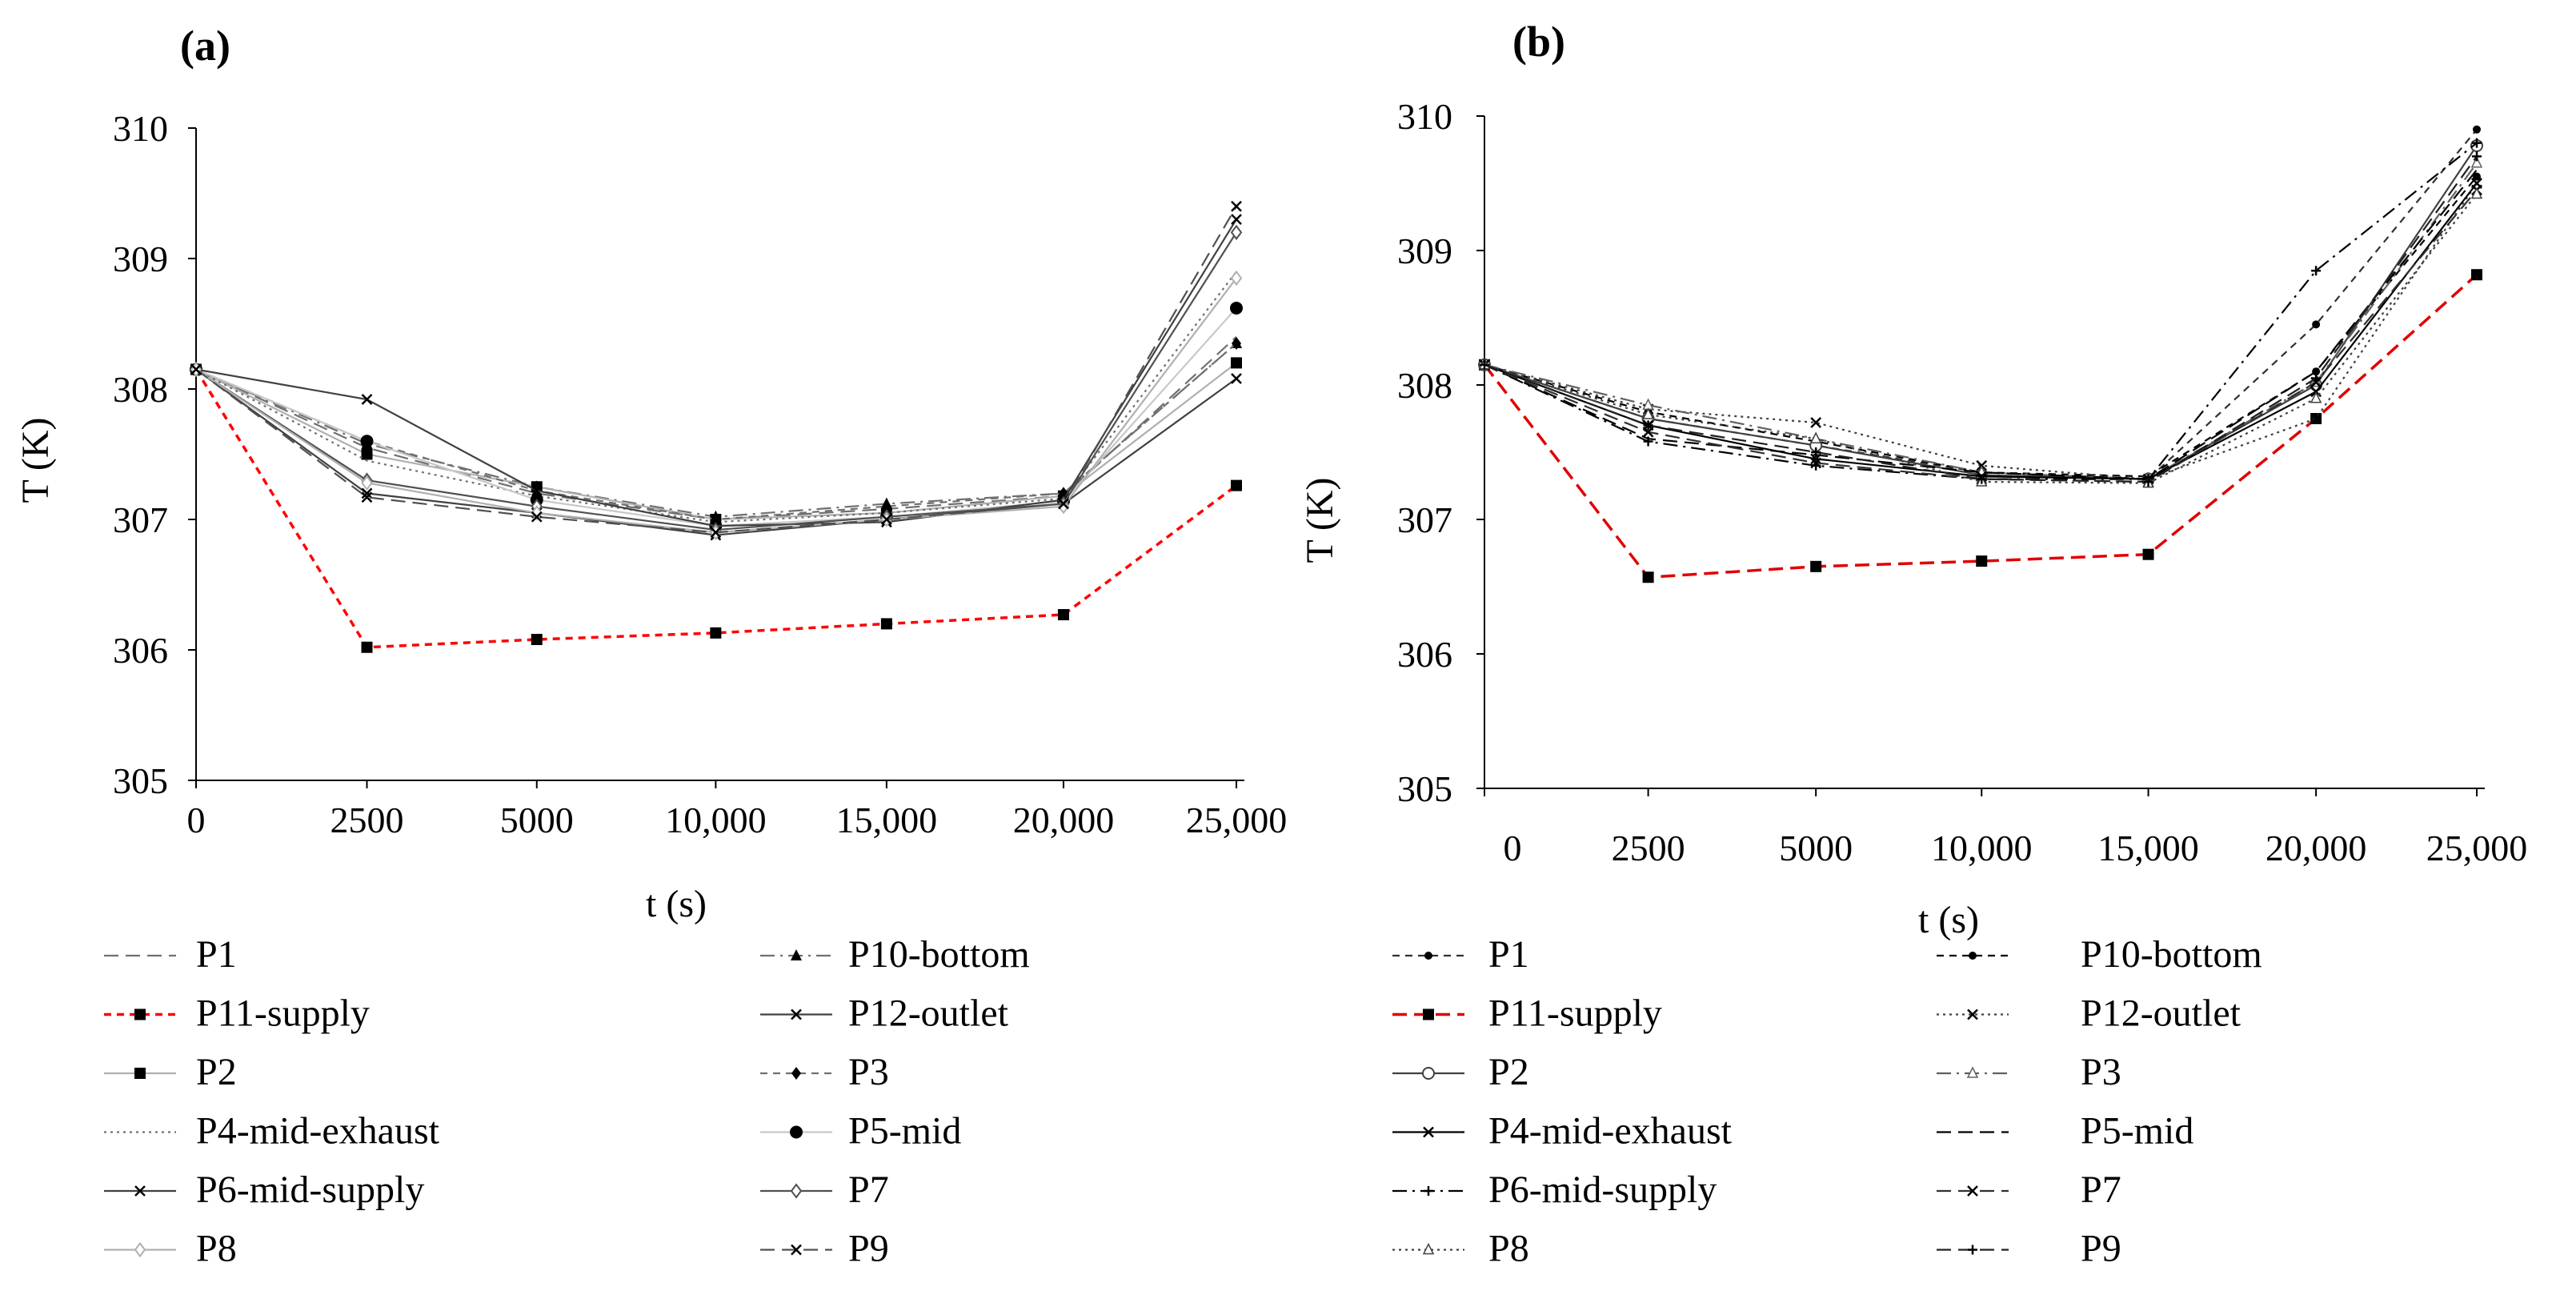  What do you see at coordinates (676, 904) in the screenshot?
I see `panel-a-xlabel: t (s)` at bounding box center [676, 904].